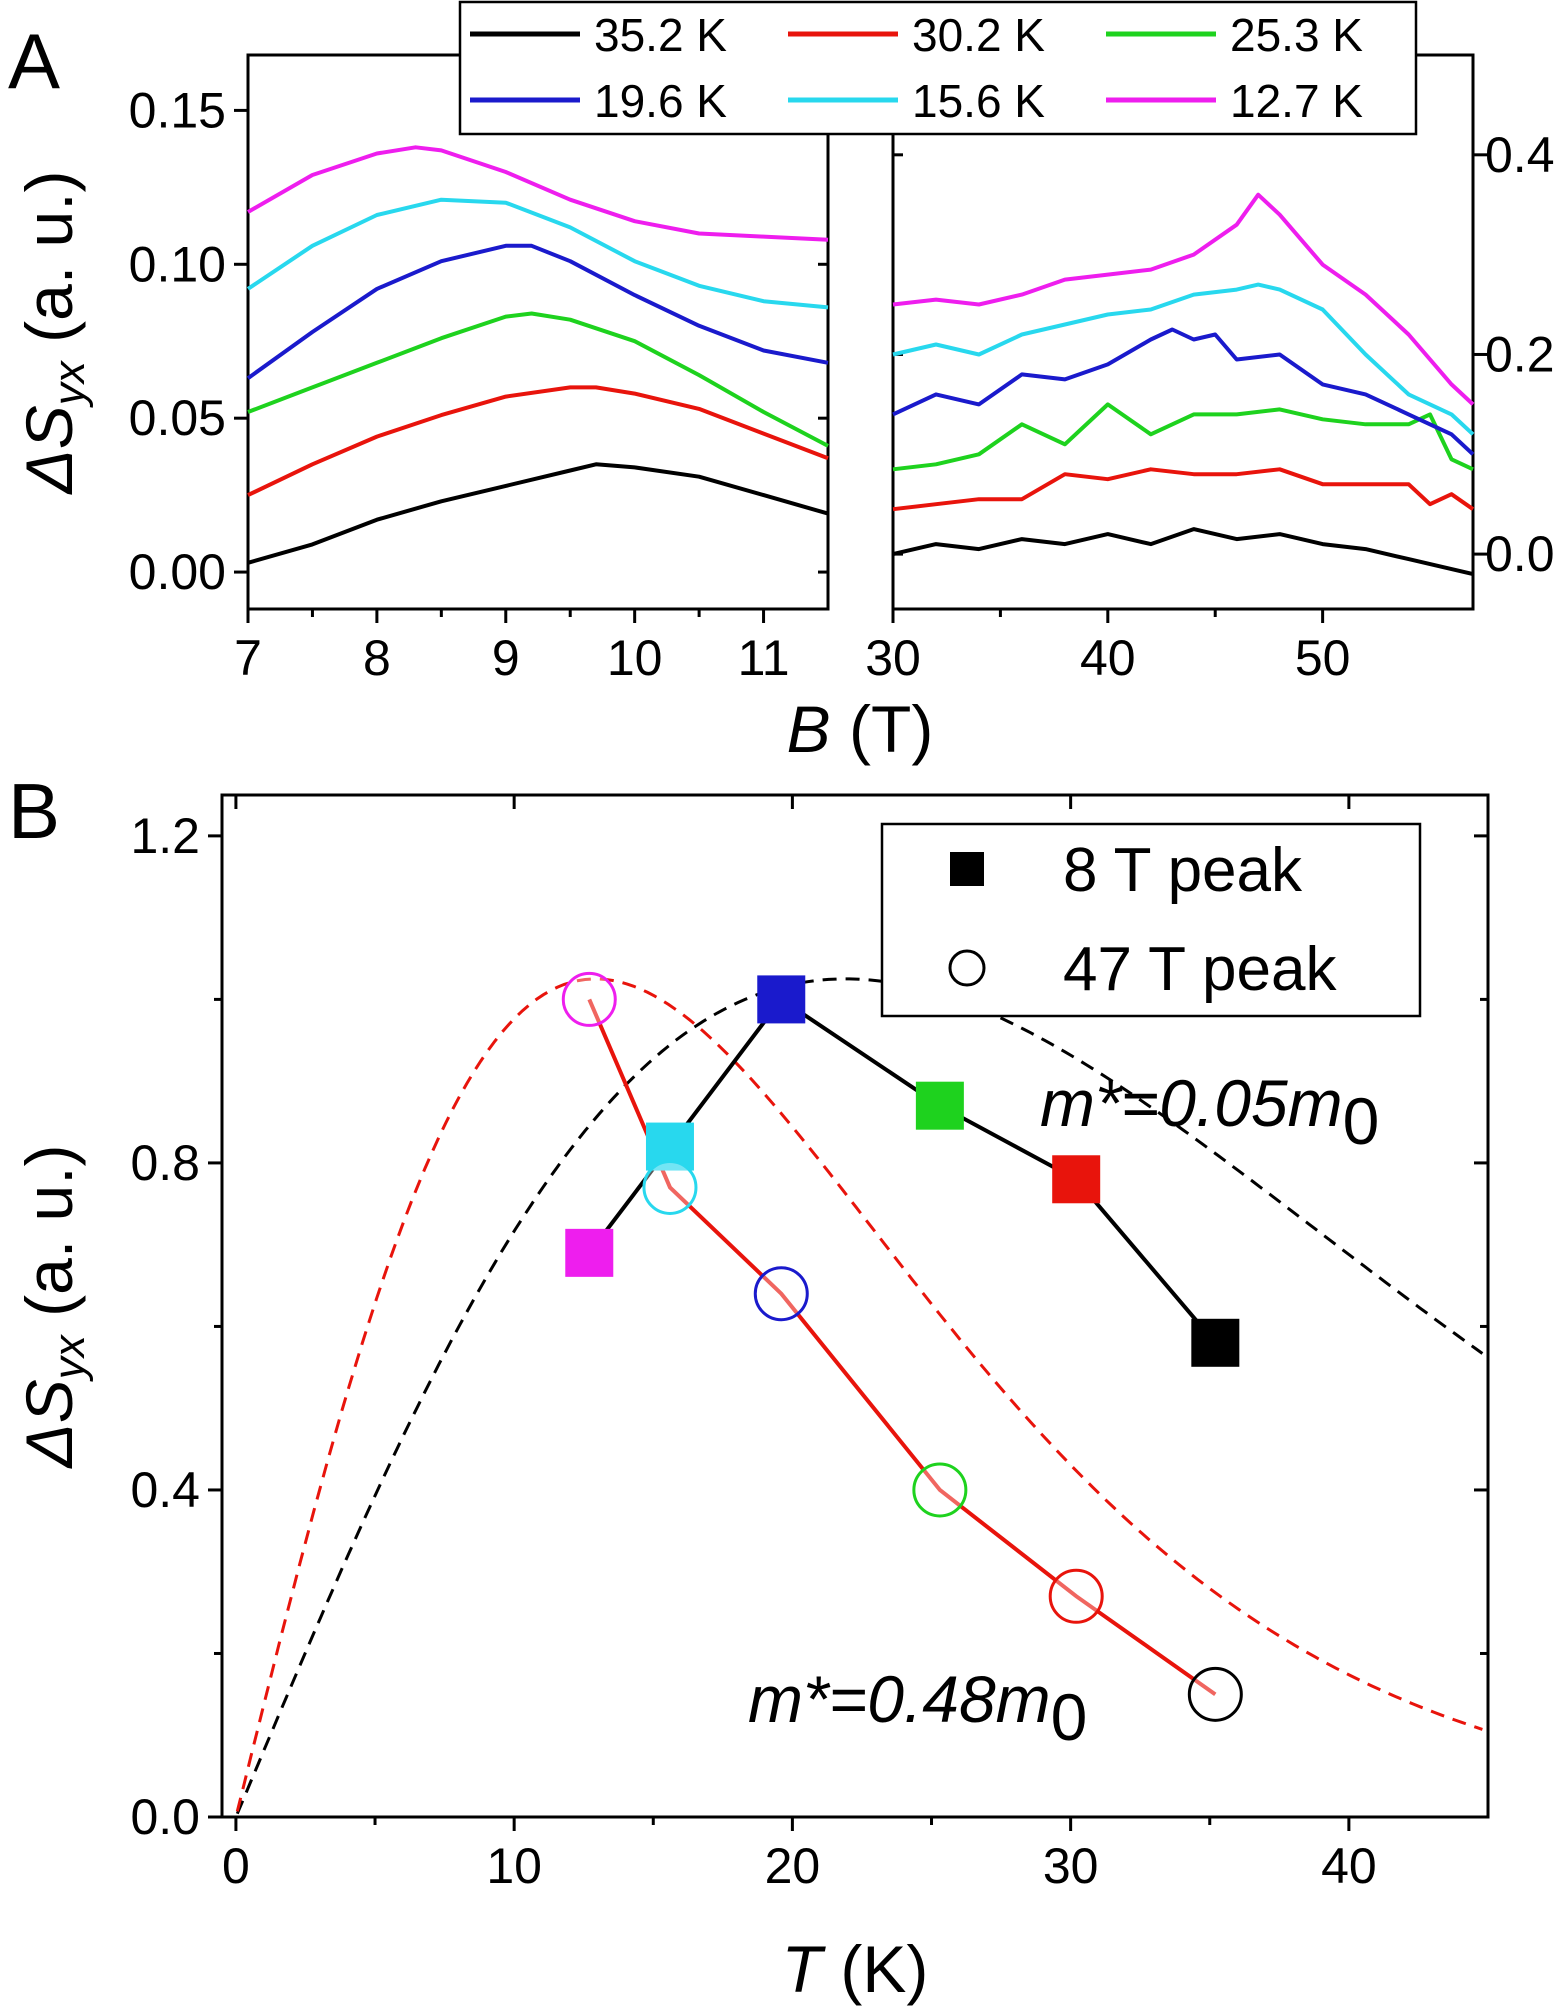 This screenshot has width=1559, height=2016. I want to click on panel-a-right-xtick-label: 50, so click(1323, 658).